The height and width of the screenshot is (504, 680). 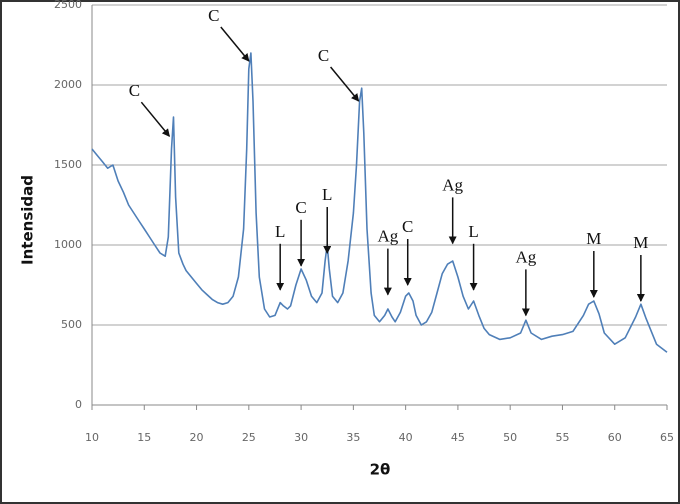 I want to click on y-tick-label: 500, so click(x=71, y=324).